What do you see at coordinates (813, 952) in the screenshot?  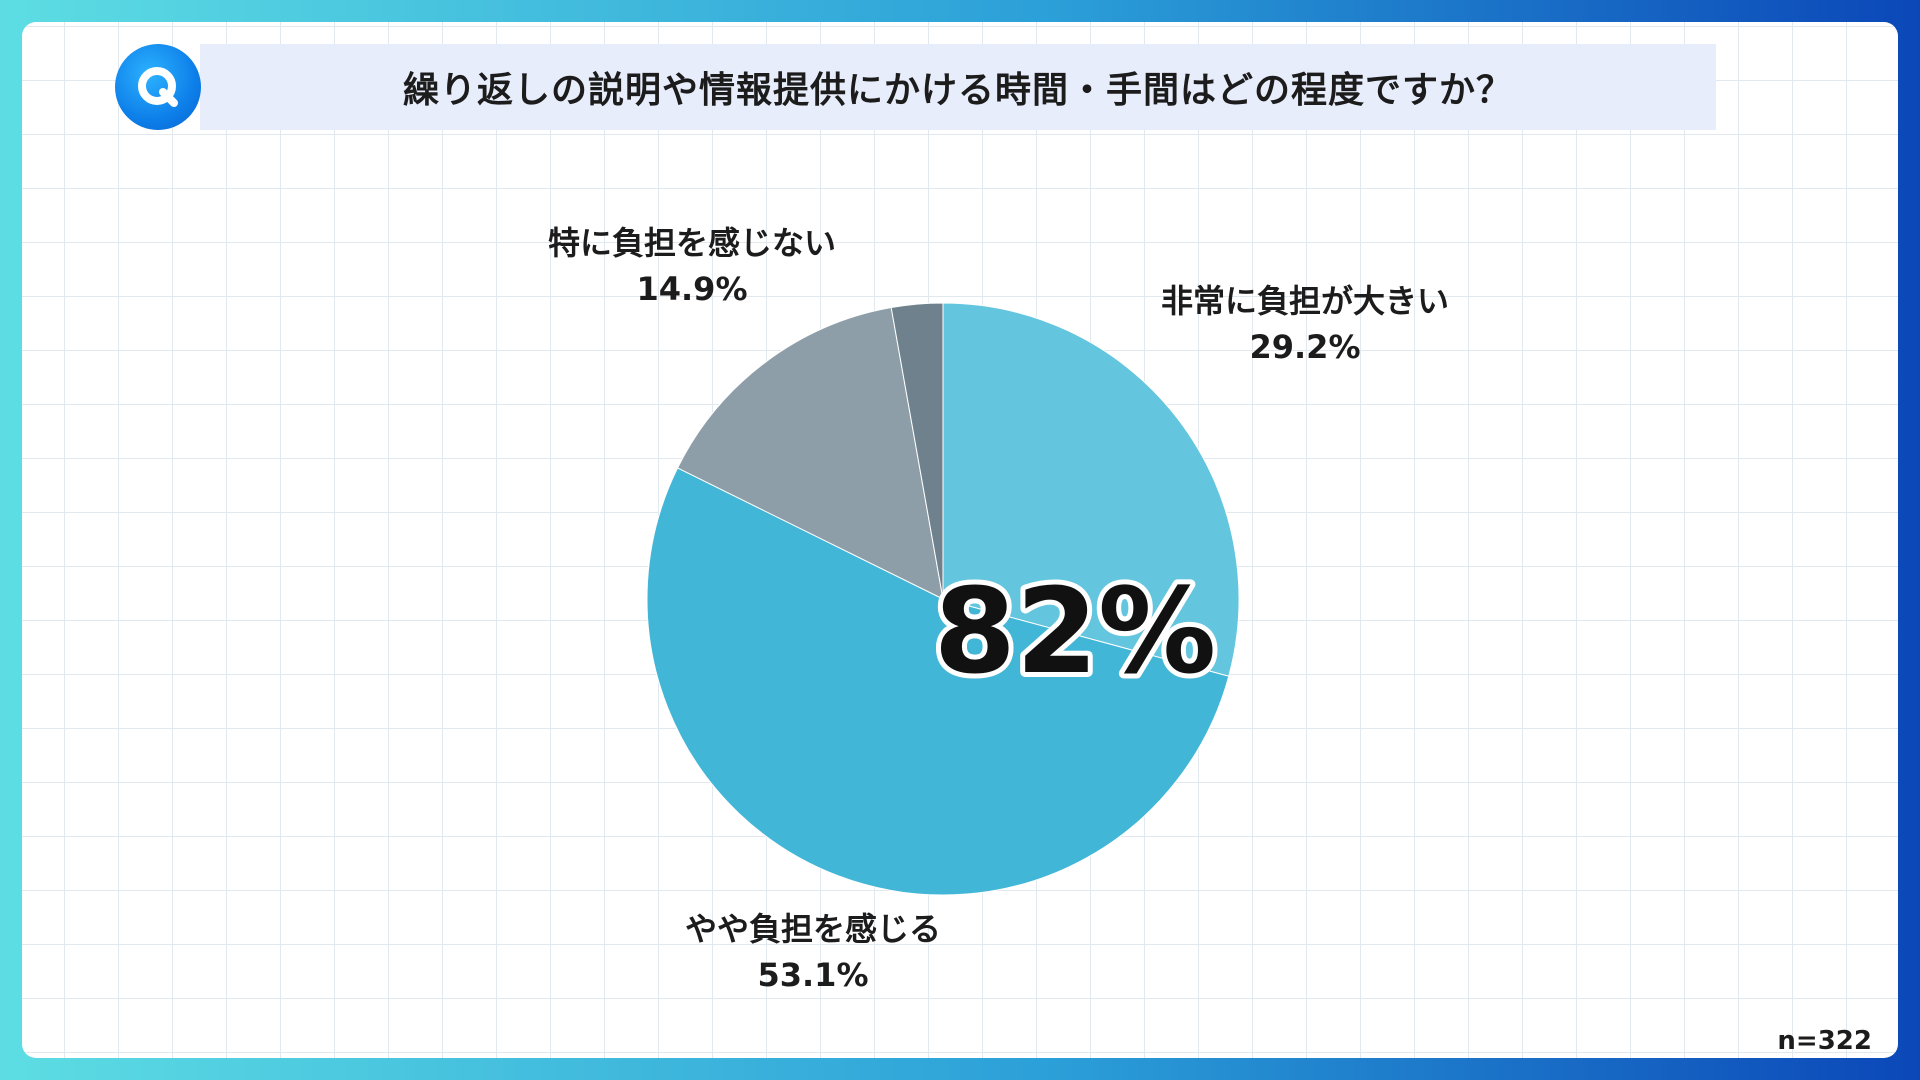 I see `slice-label-somewhat: やや負担を感じる 53.1%` at bounding box center [813, 952].